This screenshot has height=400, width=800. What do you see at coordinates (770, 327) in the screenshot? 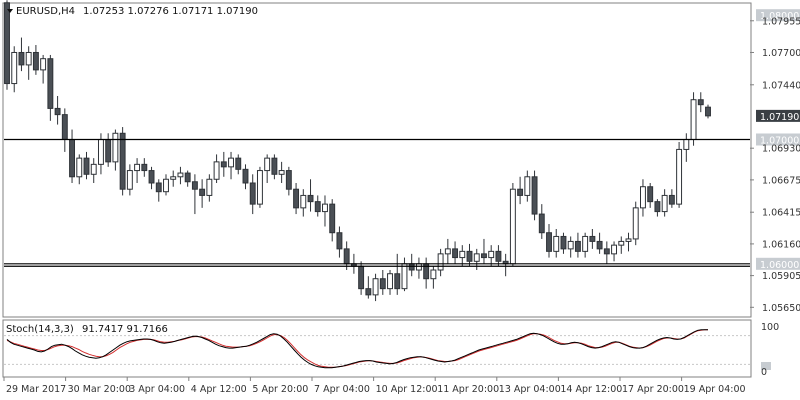
I see `stoch-scale-top: 100` at bounding box center [770, 327].